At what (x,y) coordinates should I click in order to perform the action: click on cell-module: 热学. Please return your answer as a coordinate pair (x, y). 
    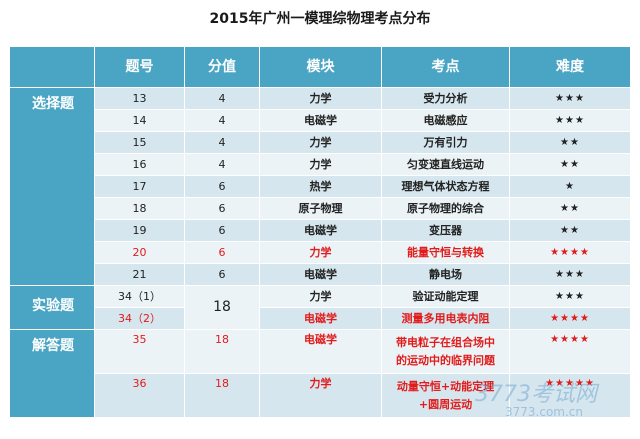
    Looking at the image, I should click on (320, 186).